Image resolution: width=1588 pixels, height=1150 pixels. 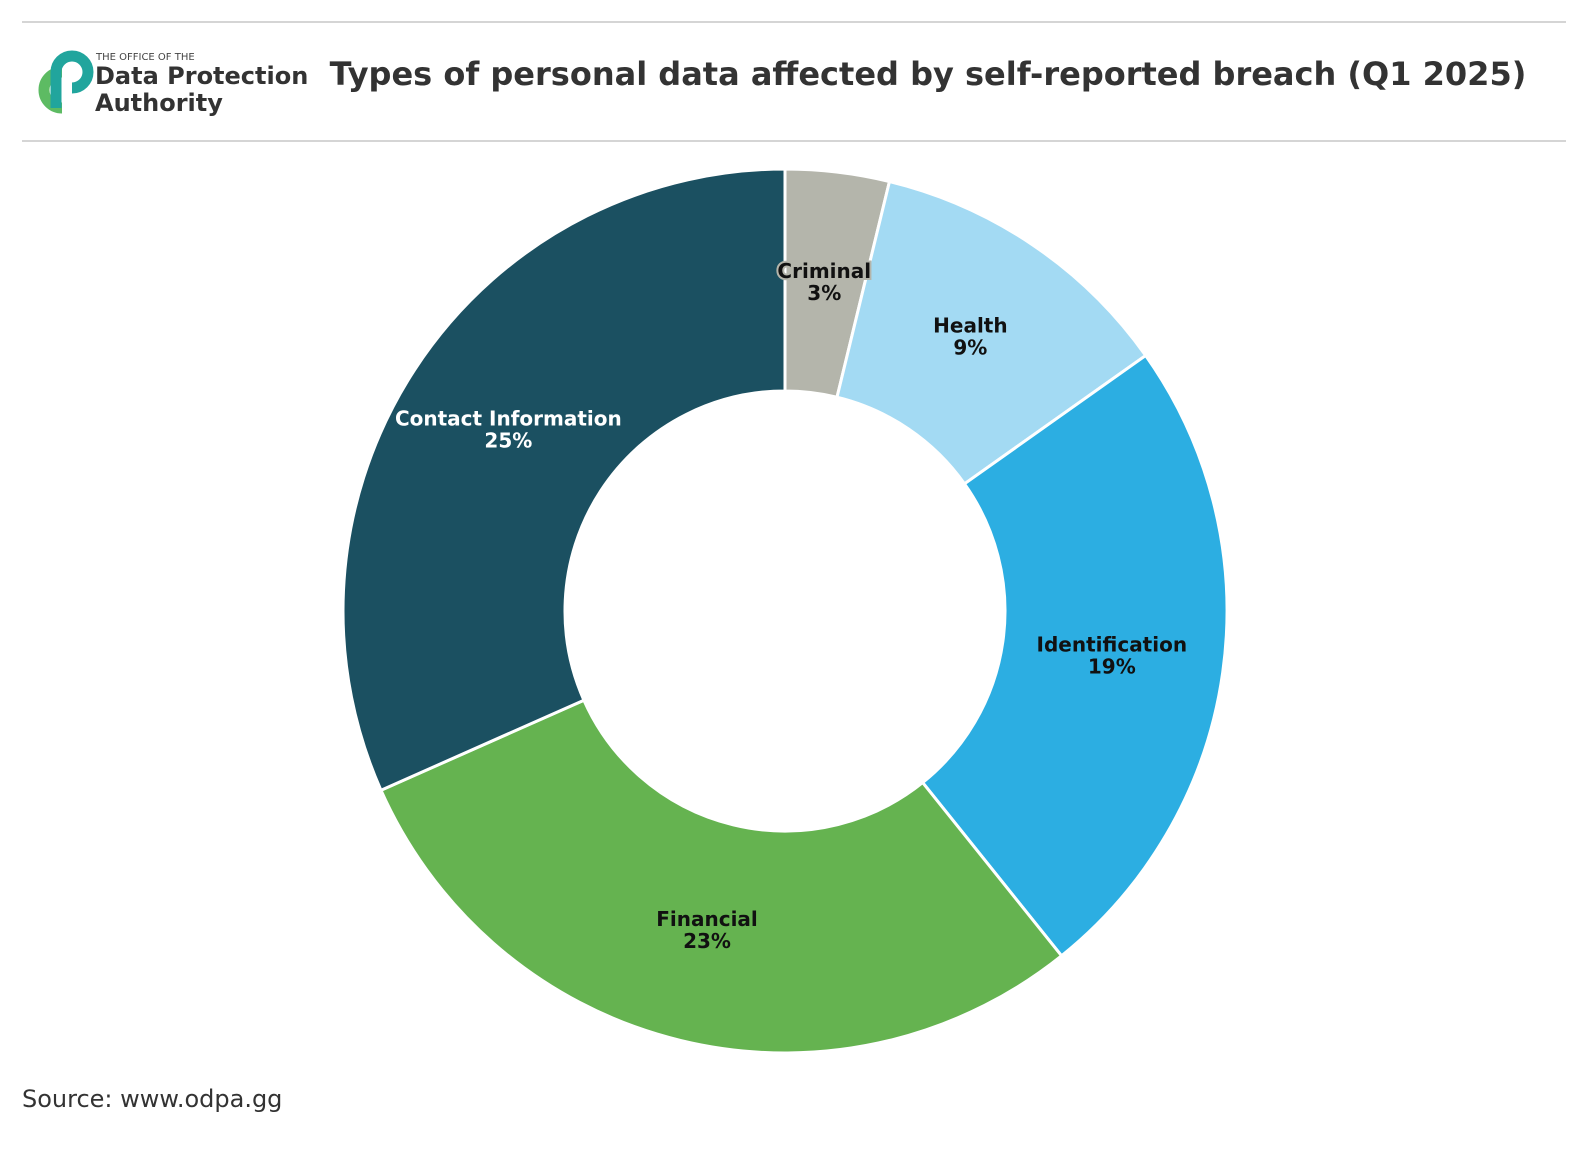 I want to click on value-label: 19%, so click(x=1112, y=666).